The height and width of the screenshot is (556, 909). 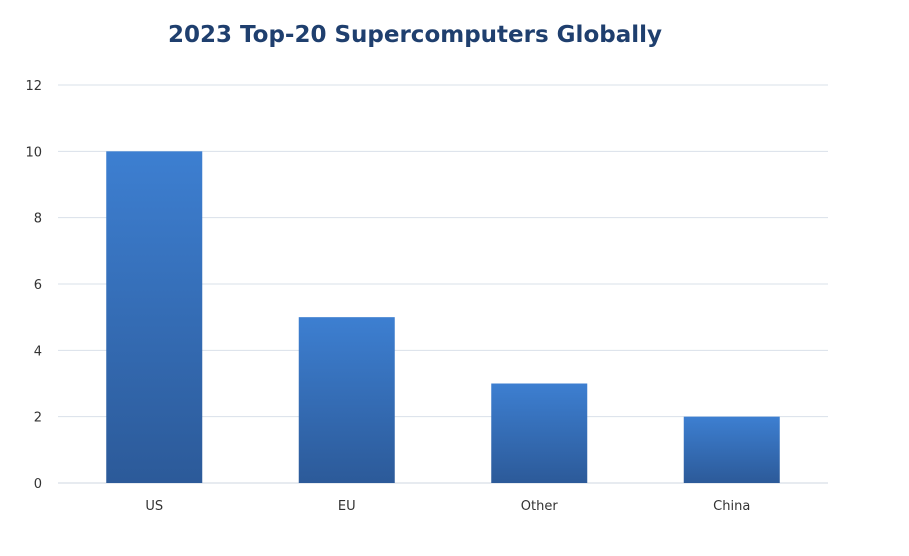 What do you see at coordinates (731, 449) in the screenshot?
I see `bar-china` at bounding box center [731, 449].